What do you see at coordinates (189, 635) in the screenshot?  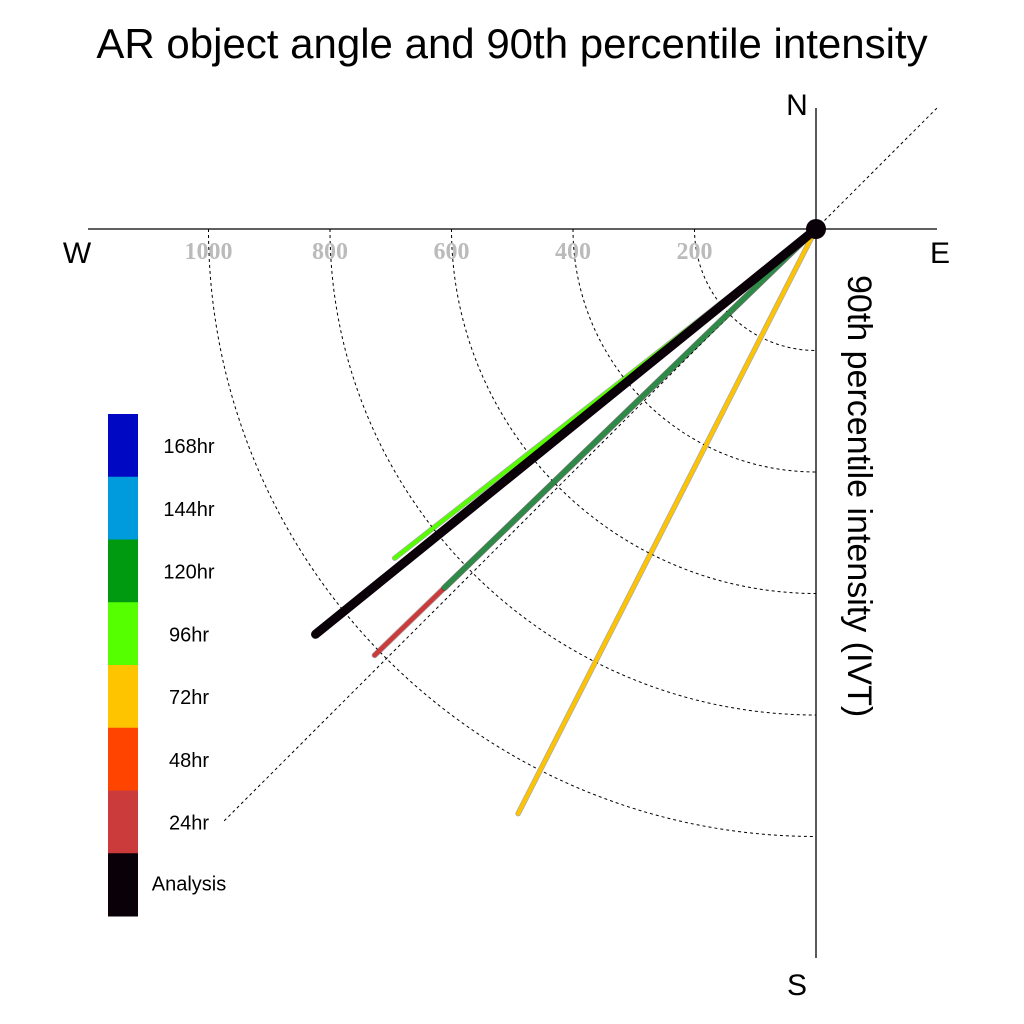 I see `legend-label-96hr: 96hr` at bounding box center [189, 635].